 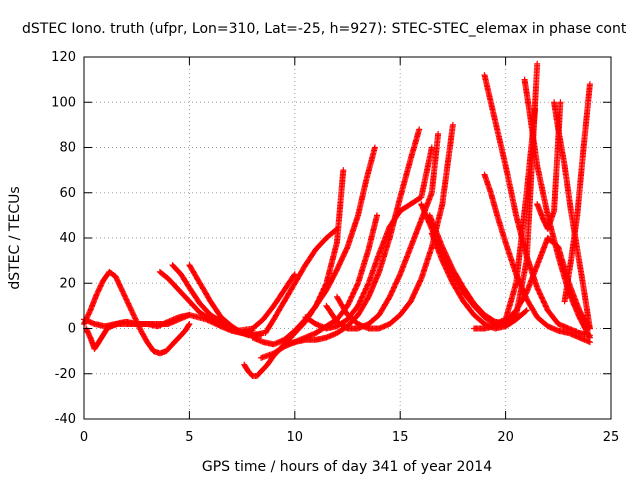 I want to click on series-13-points, so click(x=266, y=302).